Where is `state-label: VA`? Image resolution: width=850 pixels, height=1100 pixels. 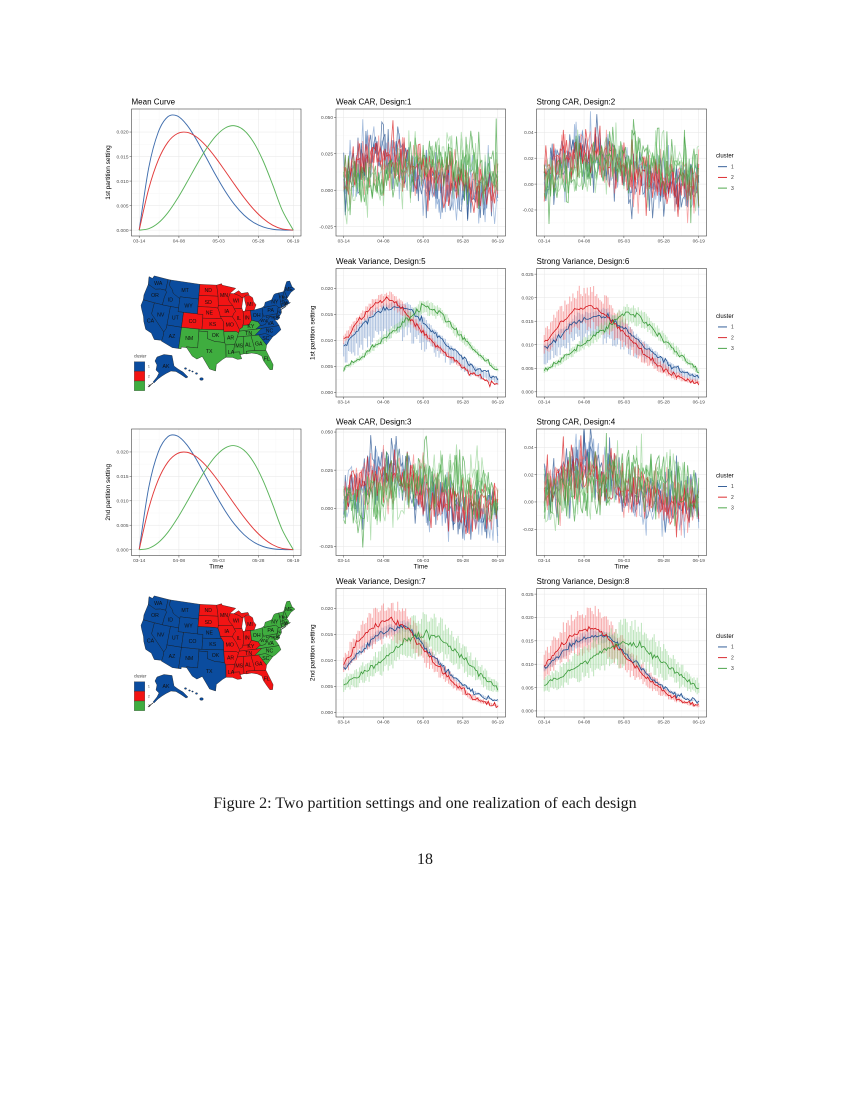
state-label: VA is located at coordinates (270, 644).